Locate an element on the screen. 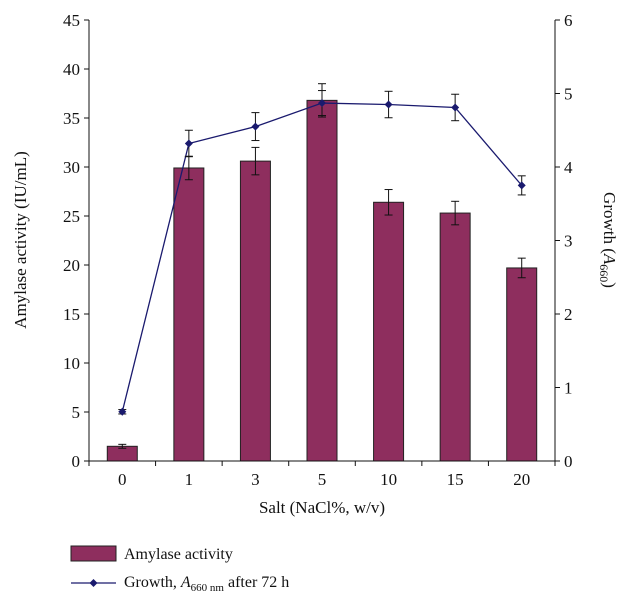  x-axis-label: Salt (NaCl%, w/v) is located at coordinates (322, 507).